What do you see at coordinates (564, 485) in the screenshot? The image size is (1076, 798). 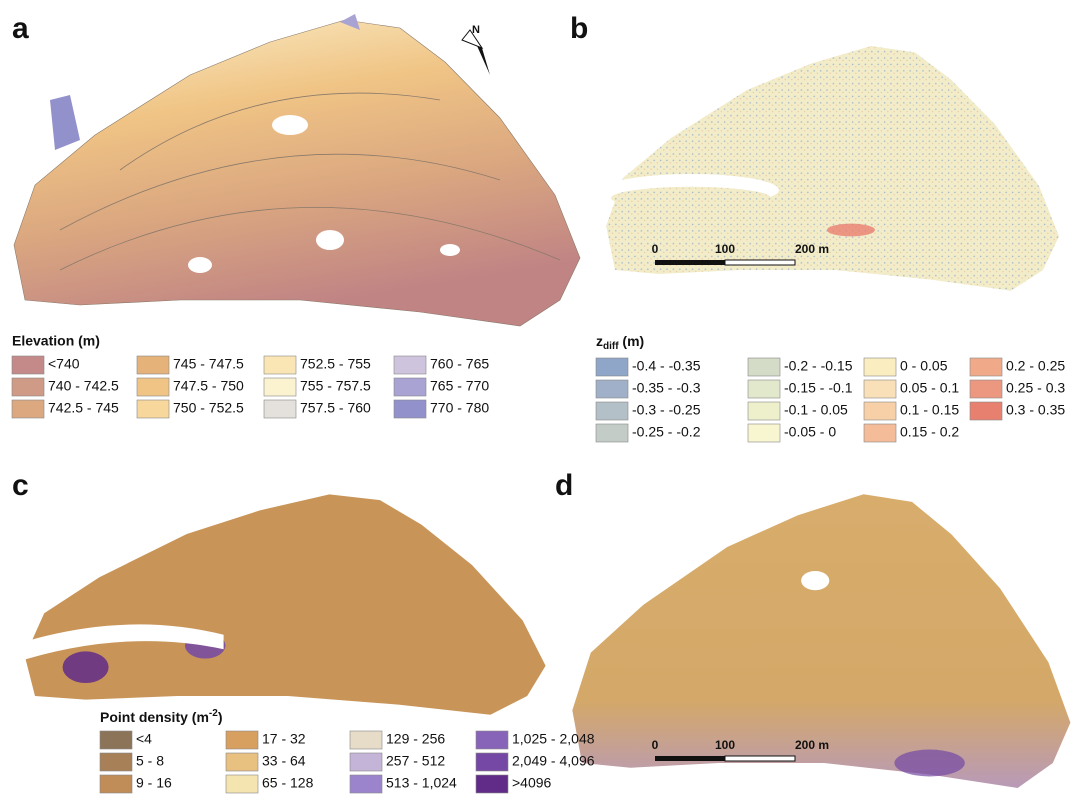 I see `panel-letter: d` at bounding box center [564, 485].